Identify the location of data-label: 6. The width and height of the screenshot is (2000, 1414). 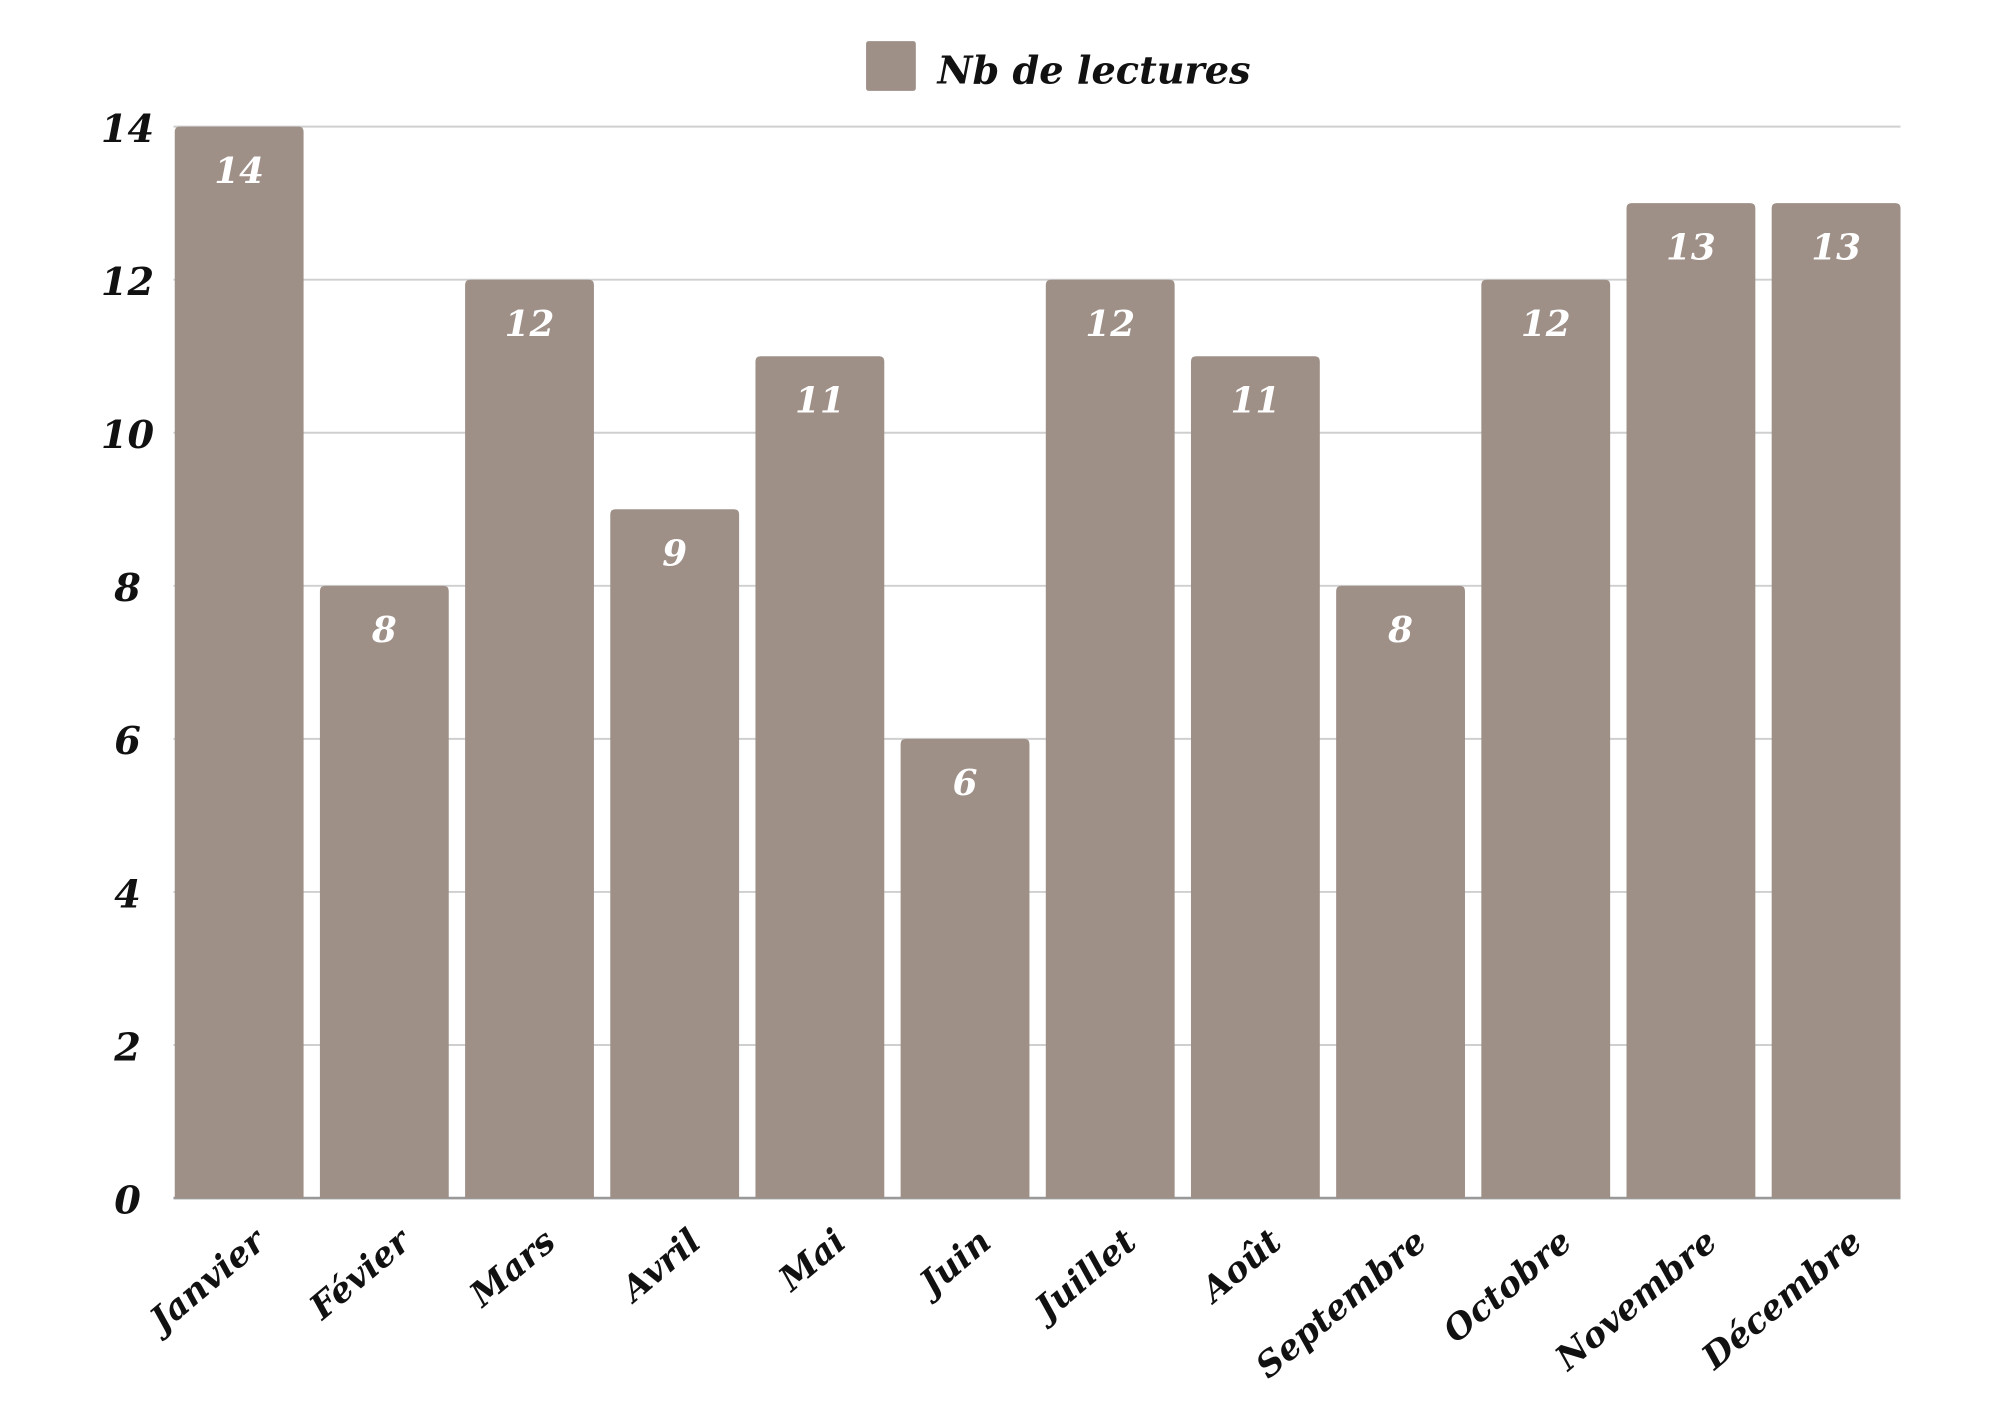
(965, 783).